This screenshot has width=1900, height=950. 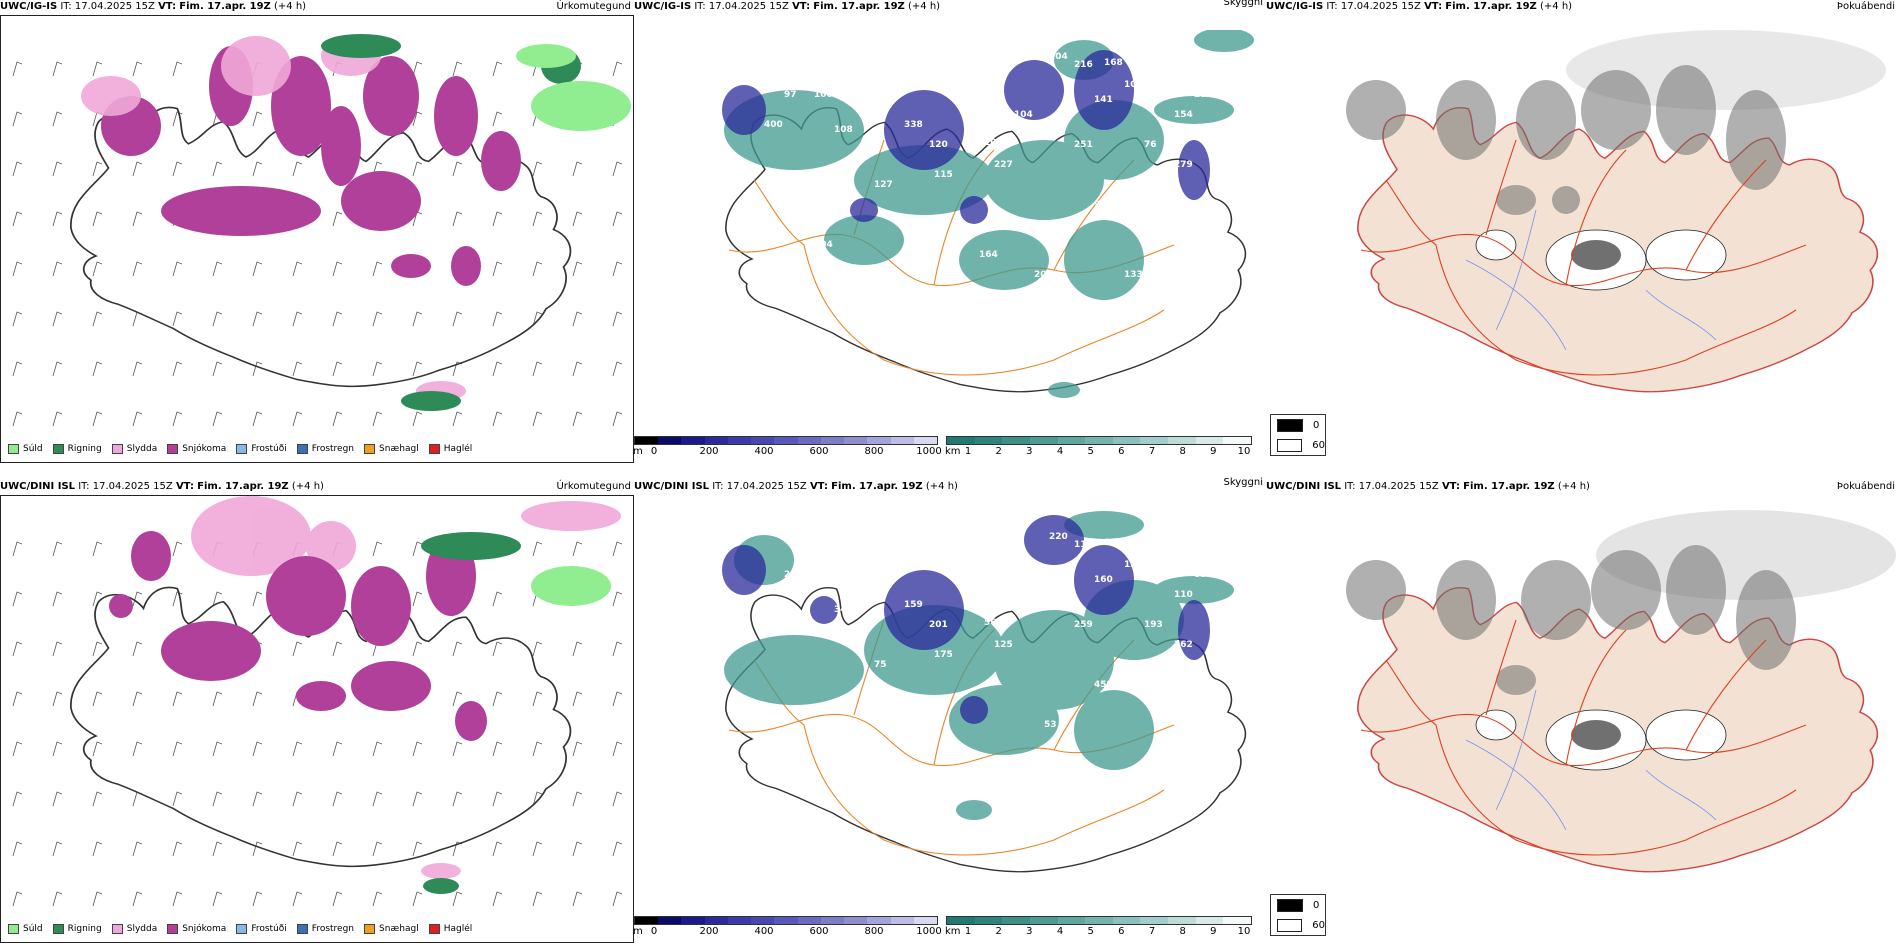 I want to click on colorbar-tick: 6, so click(x=1121, y=451).